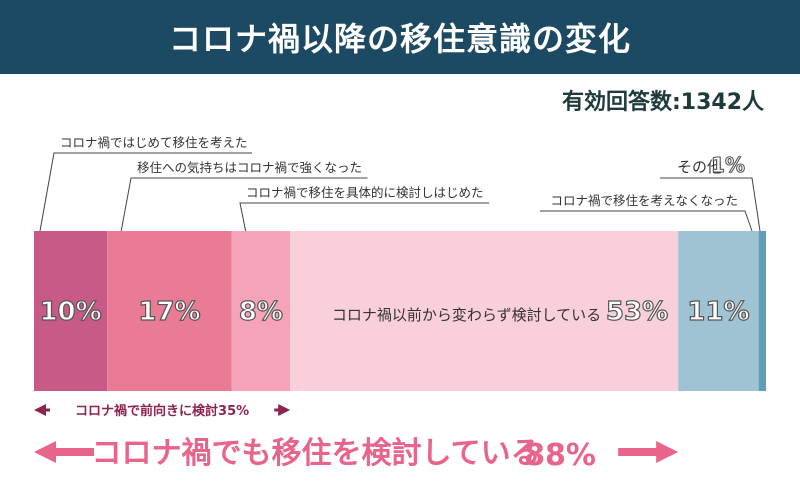  I want to click on annotation-label: その他, so click(699, 167).